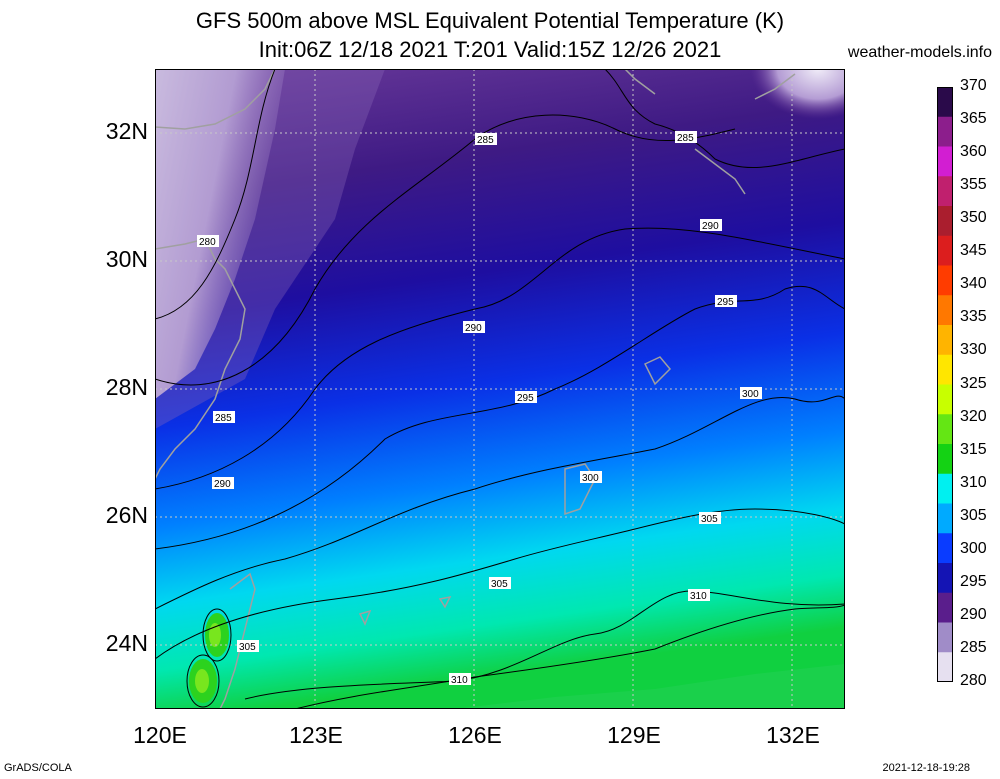 The height and width of the screenshot is (779, 1000). I want to click on contour-label: 280, so click(207, 242).